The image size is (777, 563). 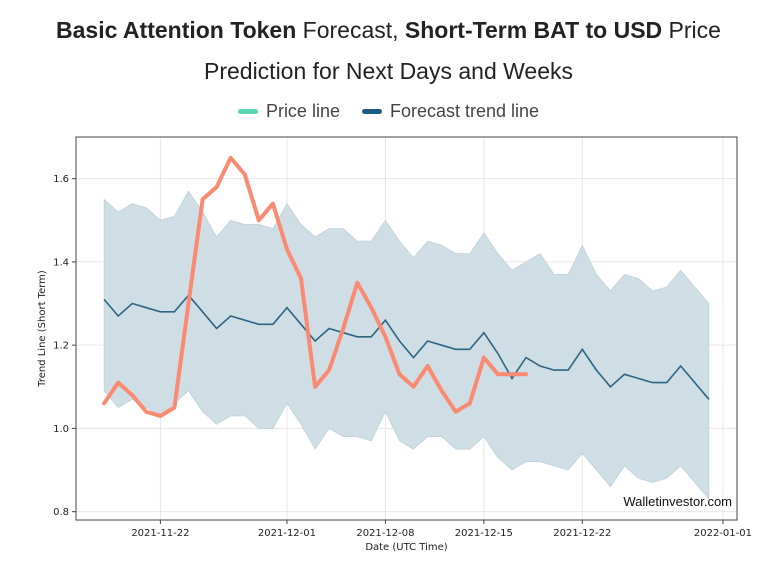 I want to click on x-tick-label: 2022-01-01, so click(x=723, y=533).